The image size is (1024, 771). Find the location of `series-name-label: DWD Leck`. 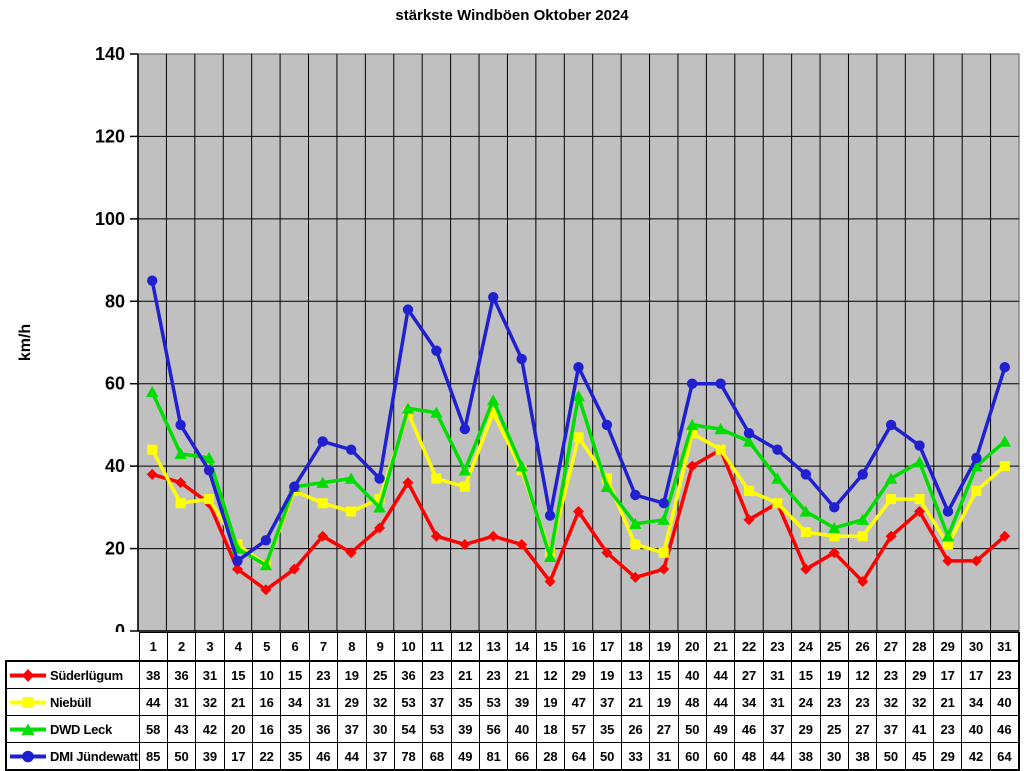

series-name-label: DWD Leck is located at coordinates (81, 729).